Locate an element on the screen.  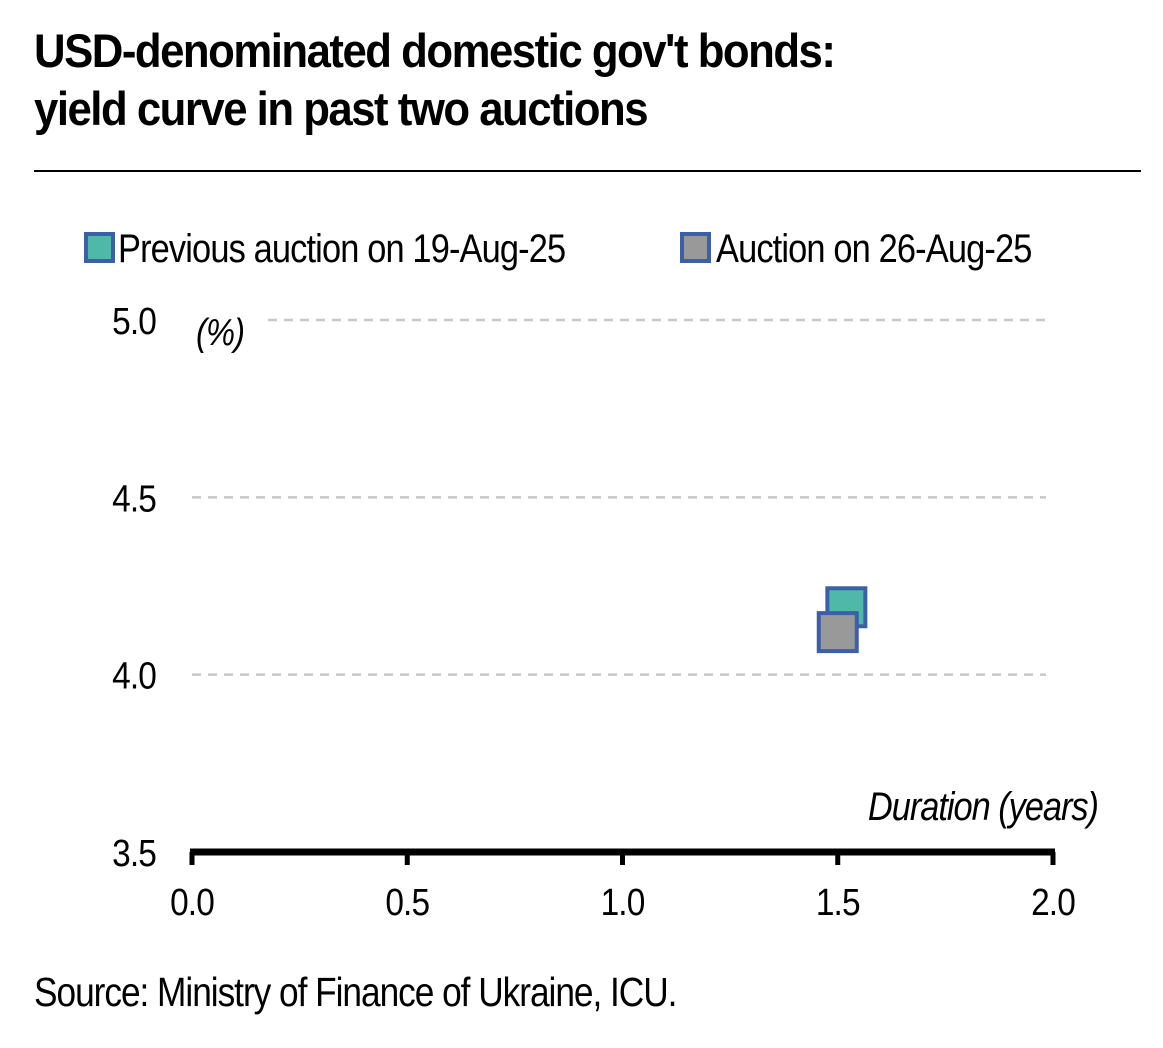
y-tick-label: 5.0 is located at coordinates (134, 321).